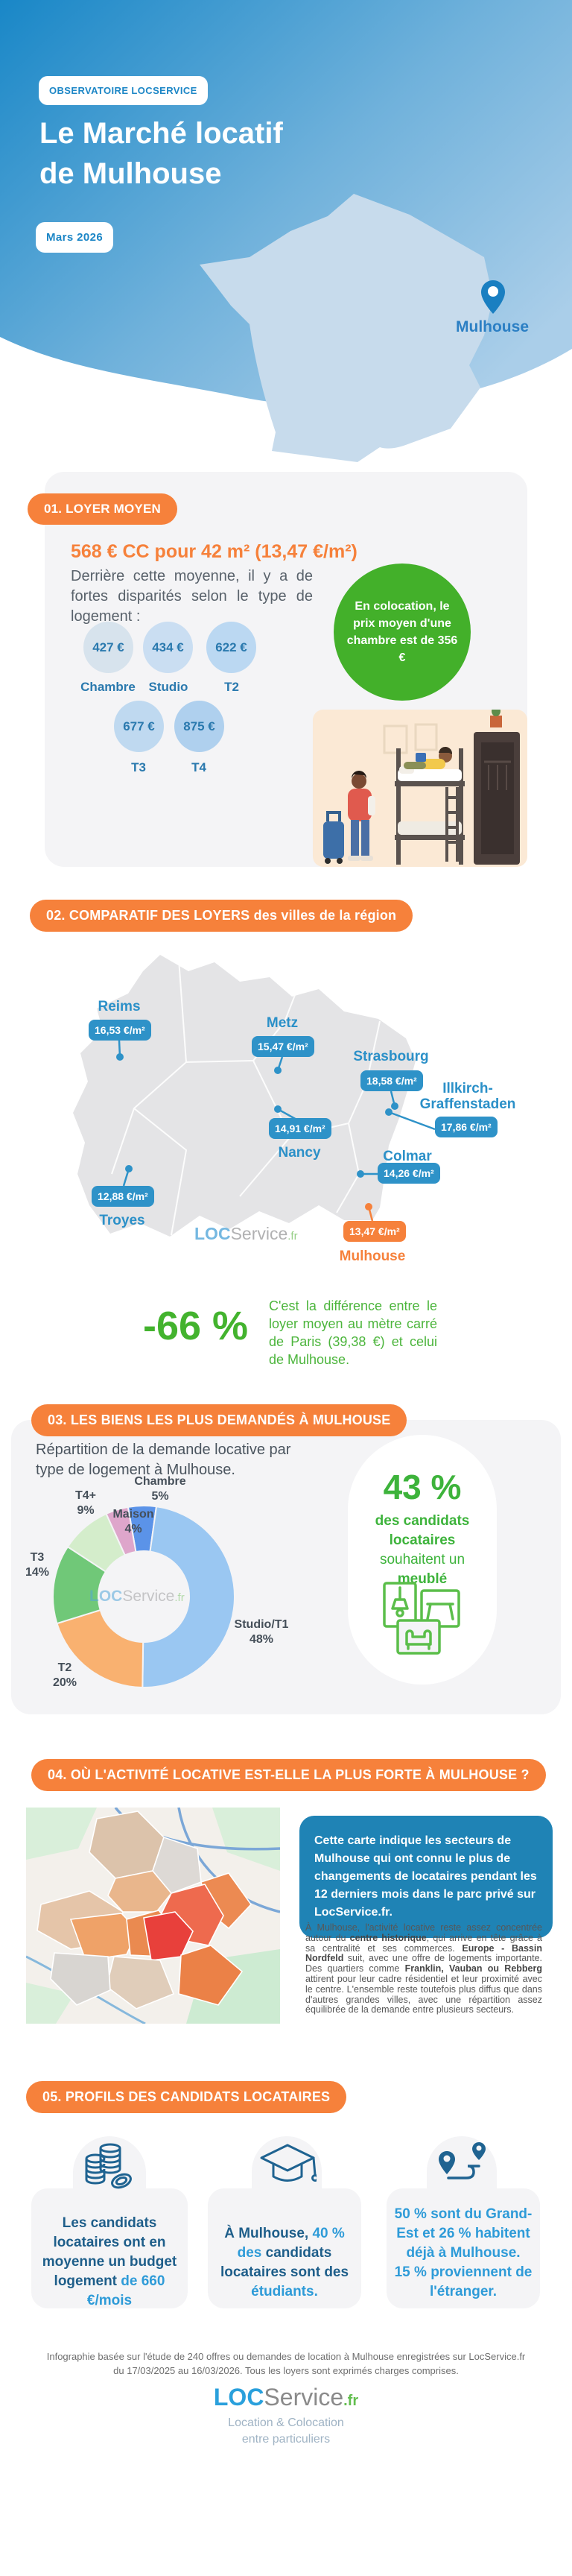 This screenshot has height=2576, width=572. I want to click on locservice-watermark-donut: LOCService.fr, so click(137, 1597).